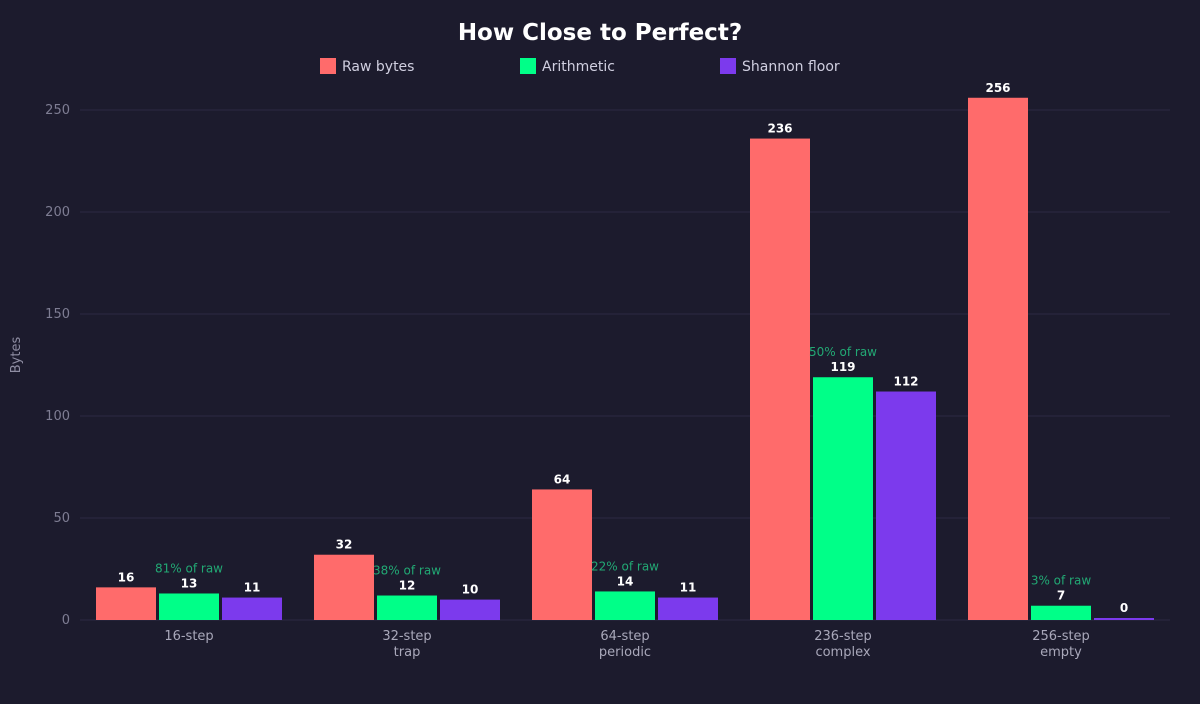 Image resolution: width=1200 pixels, height=704 pixels. Describe the element at coordinates (189, 583) in the screenshot. I see `data-label: 13` at that location.